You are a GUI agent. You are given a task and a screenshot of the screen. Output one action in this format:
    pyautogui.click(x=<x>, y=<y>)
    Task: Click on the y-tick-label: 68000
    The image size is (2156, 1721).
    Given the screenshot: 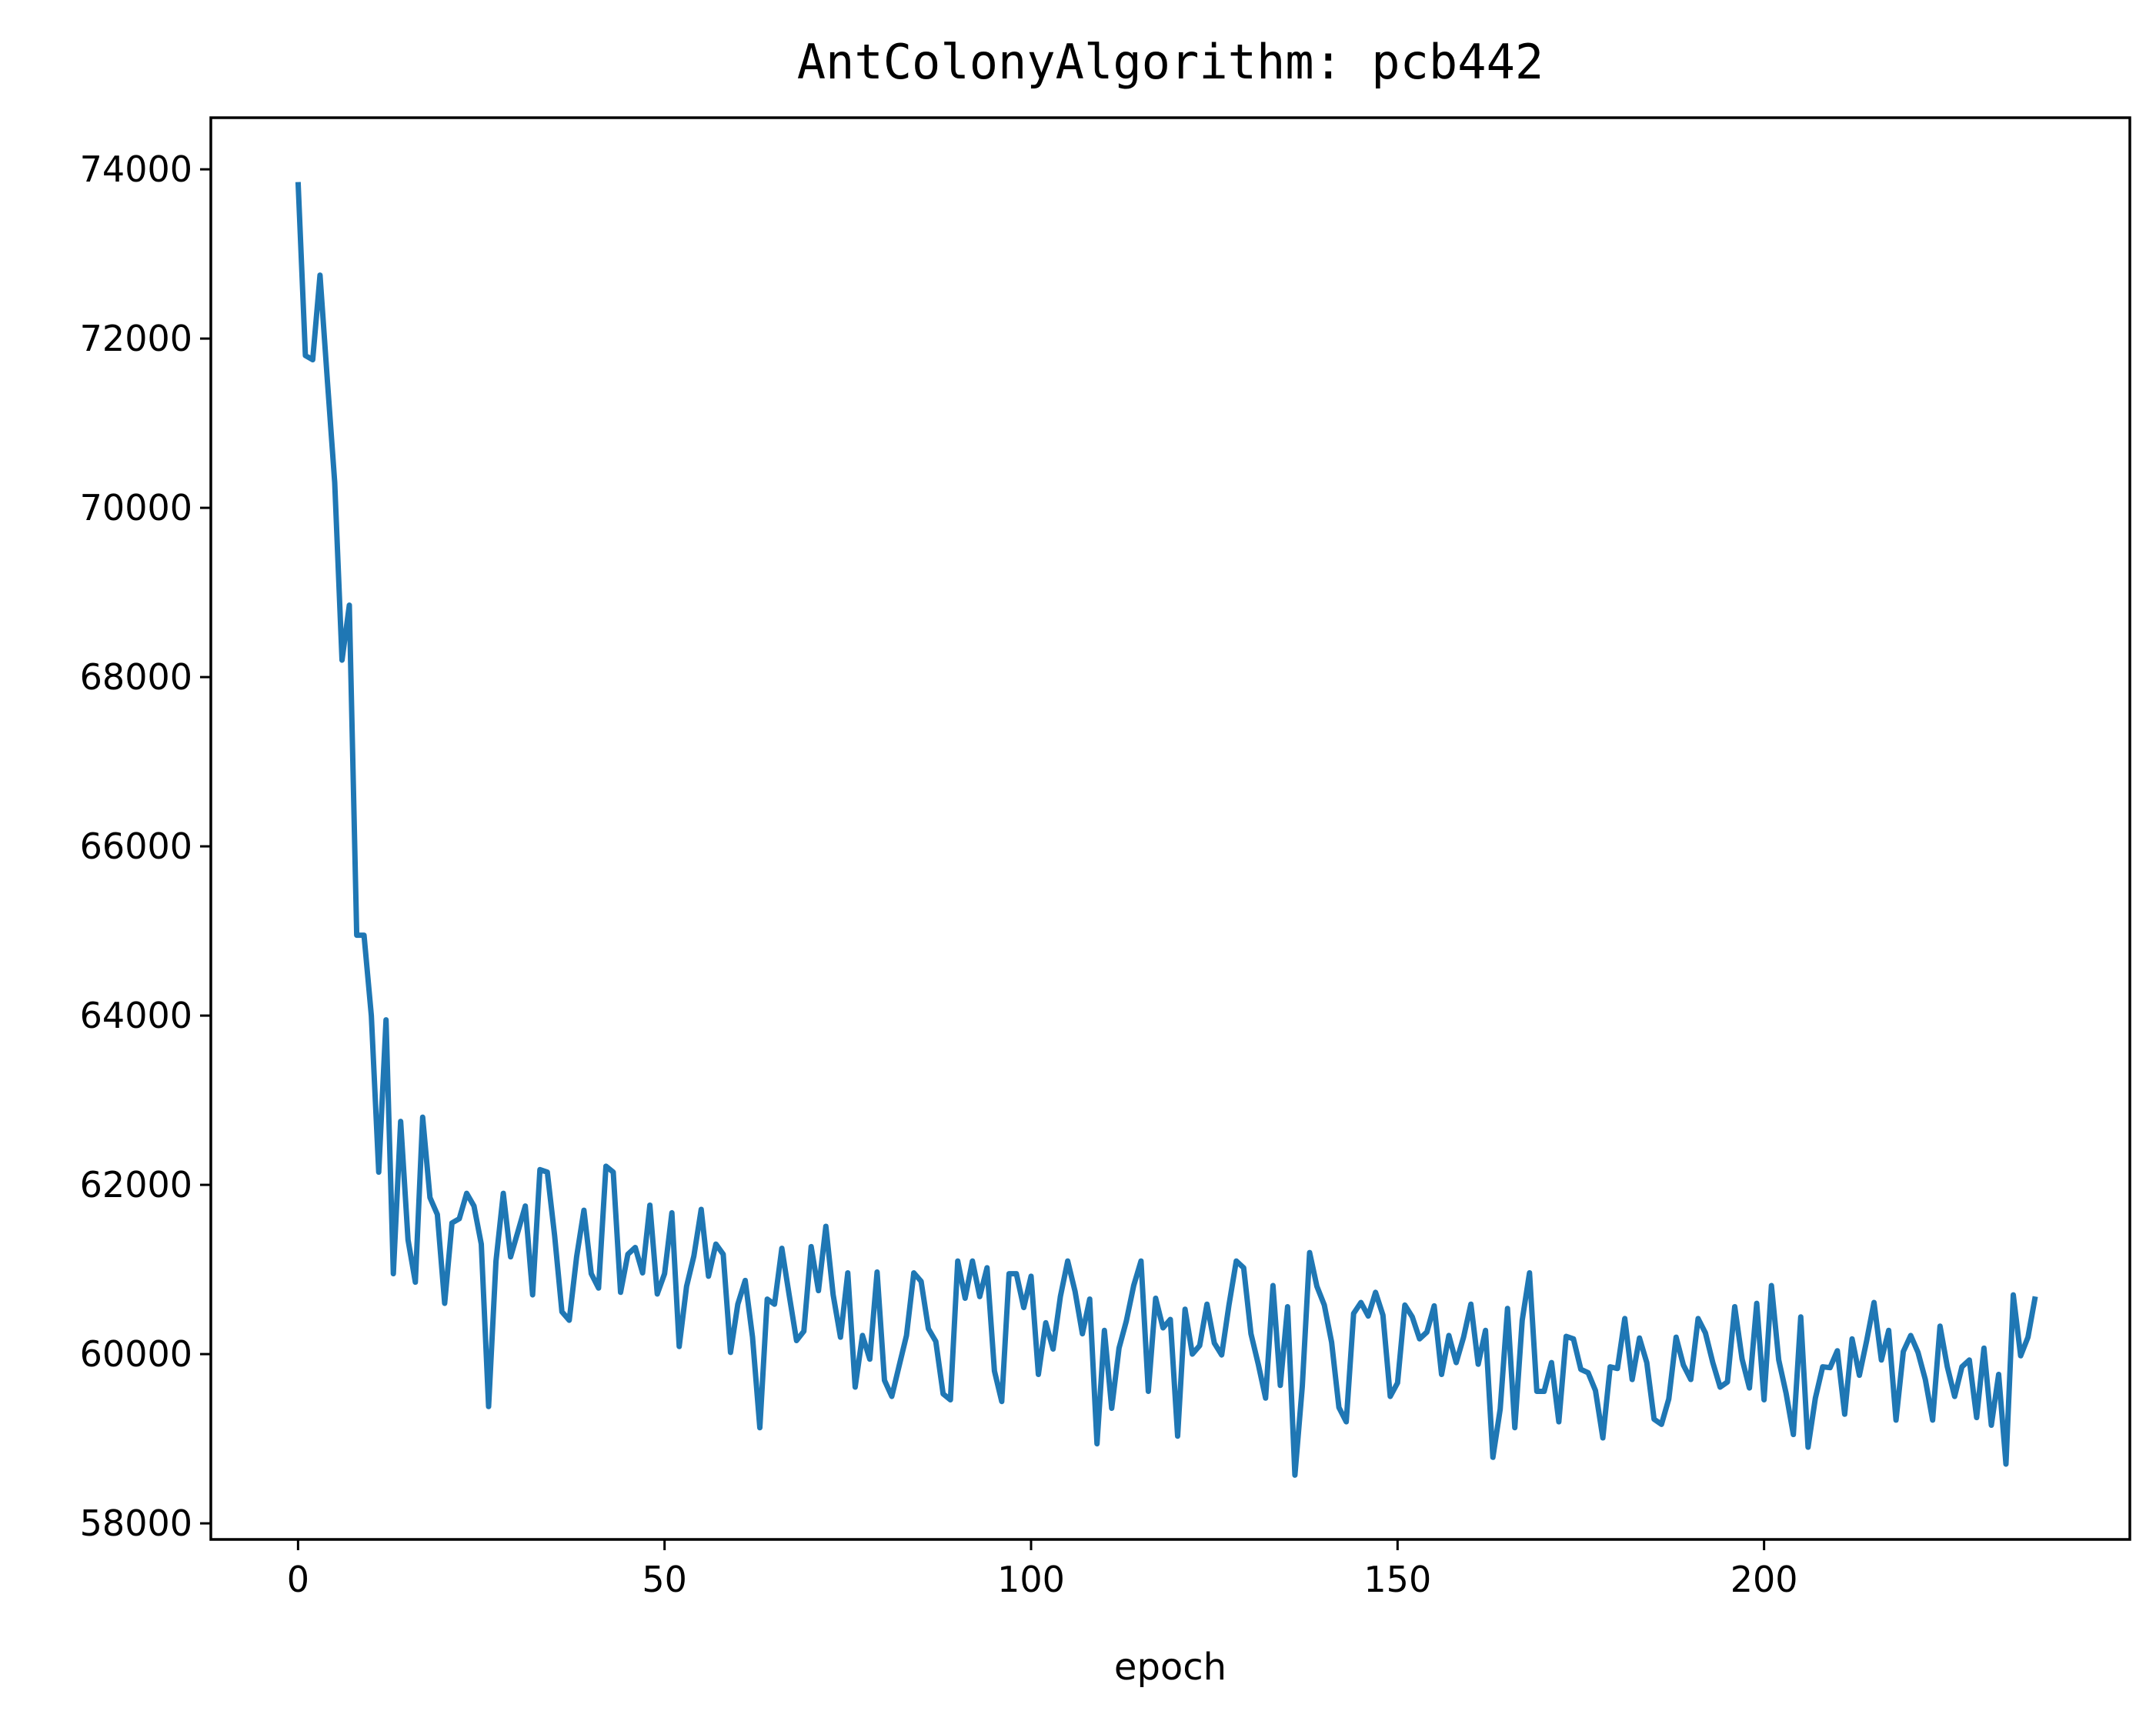 What is the action you would take?
    pyautogui.click(x=136, y=677)
    